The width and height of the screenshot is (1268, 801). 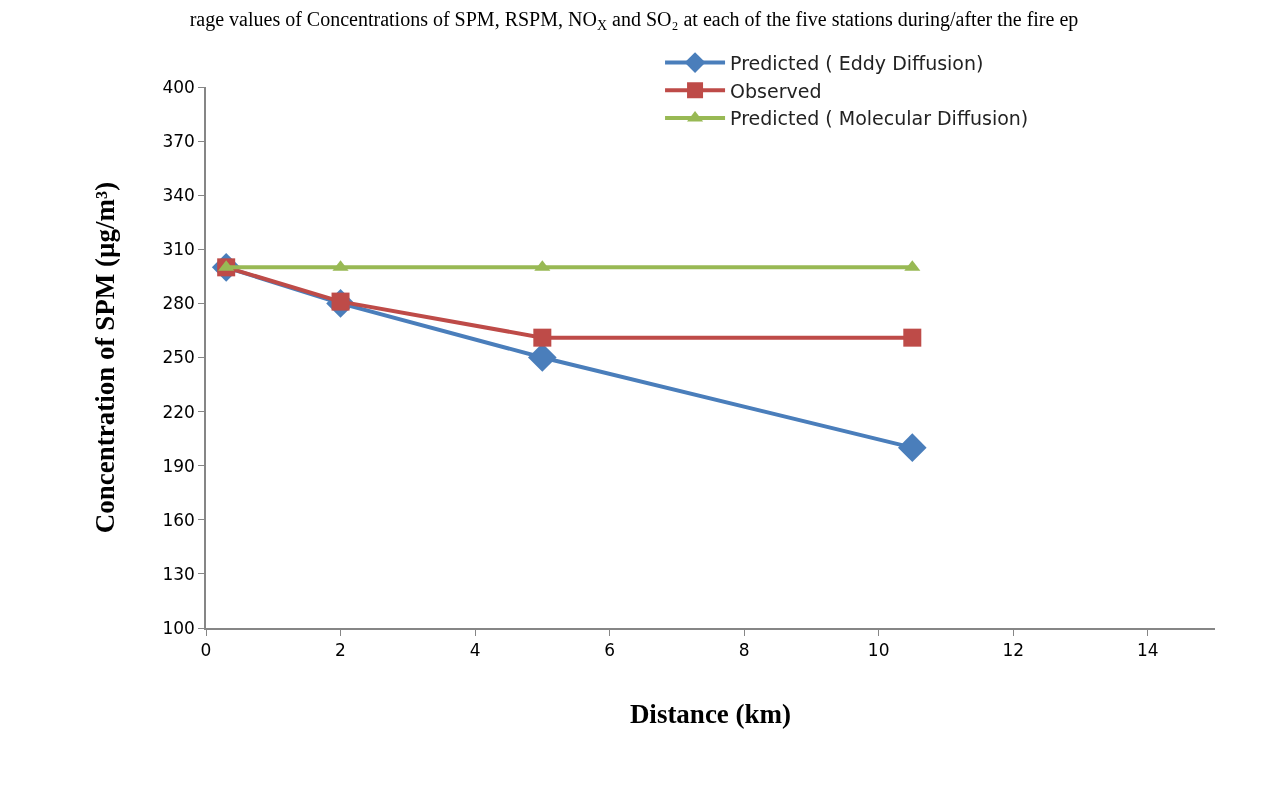 I want to click on x-tick-label: 14, so click(x=1147, y=650).